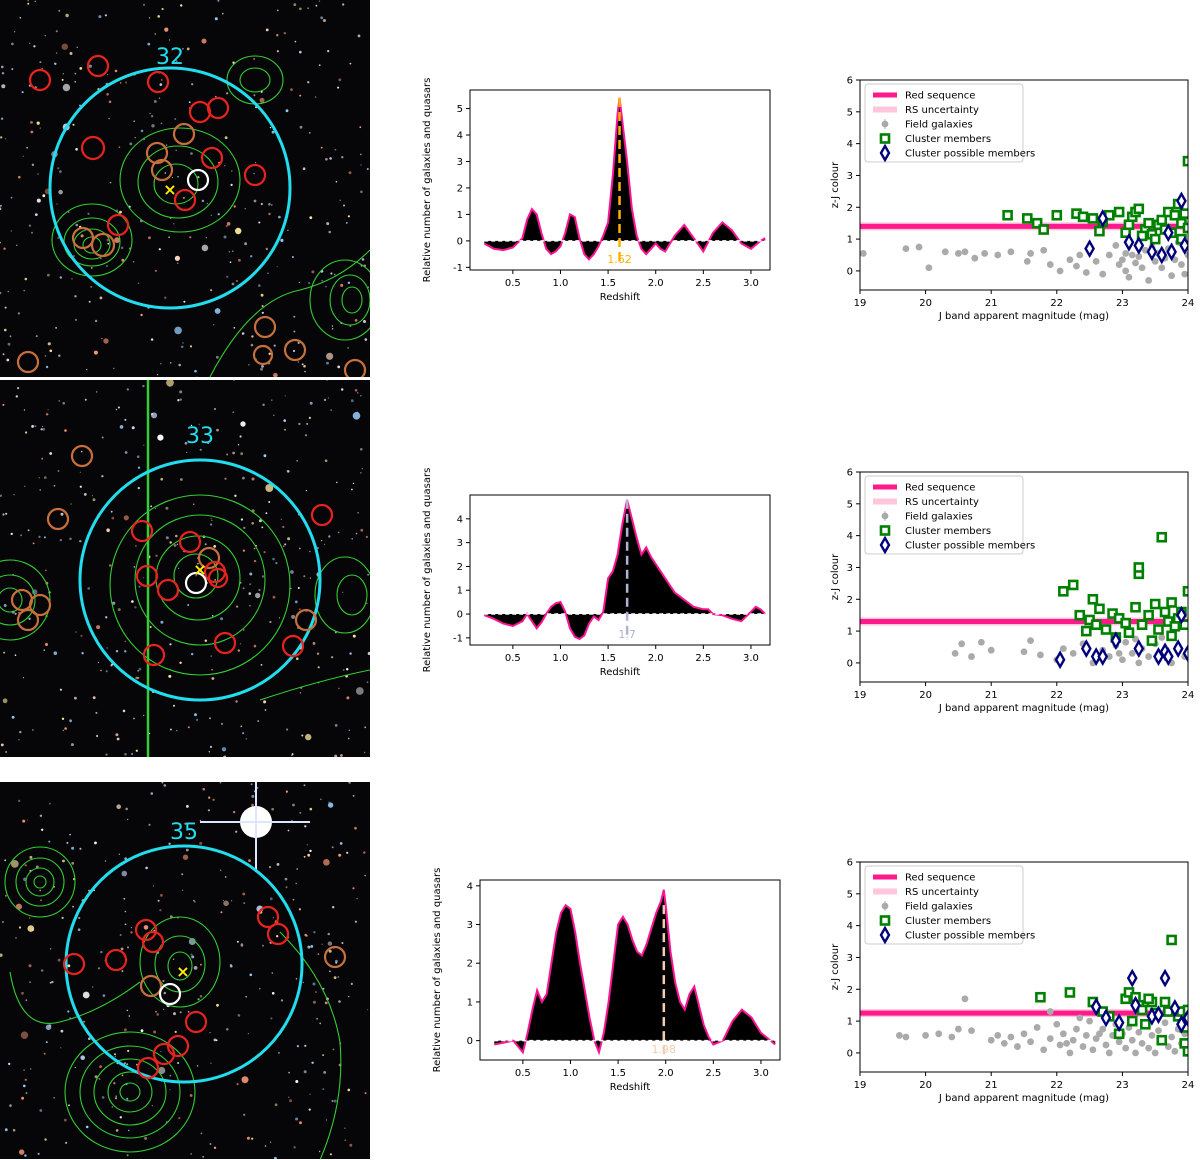  I want to click on x-tick-label: 1.5, so click(608, 283).